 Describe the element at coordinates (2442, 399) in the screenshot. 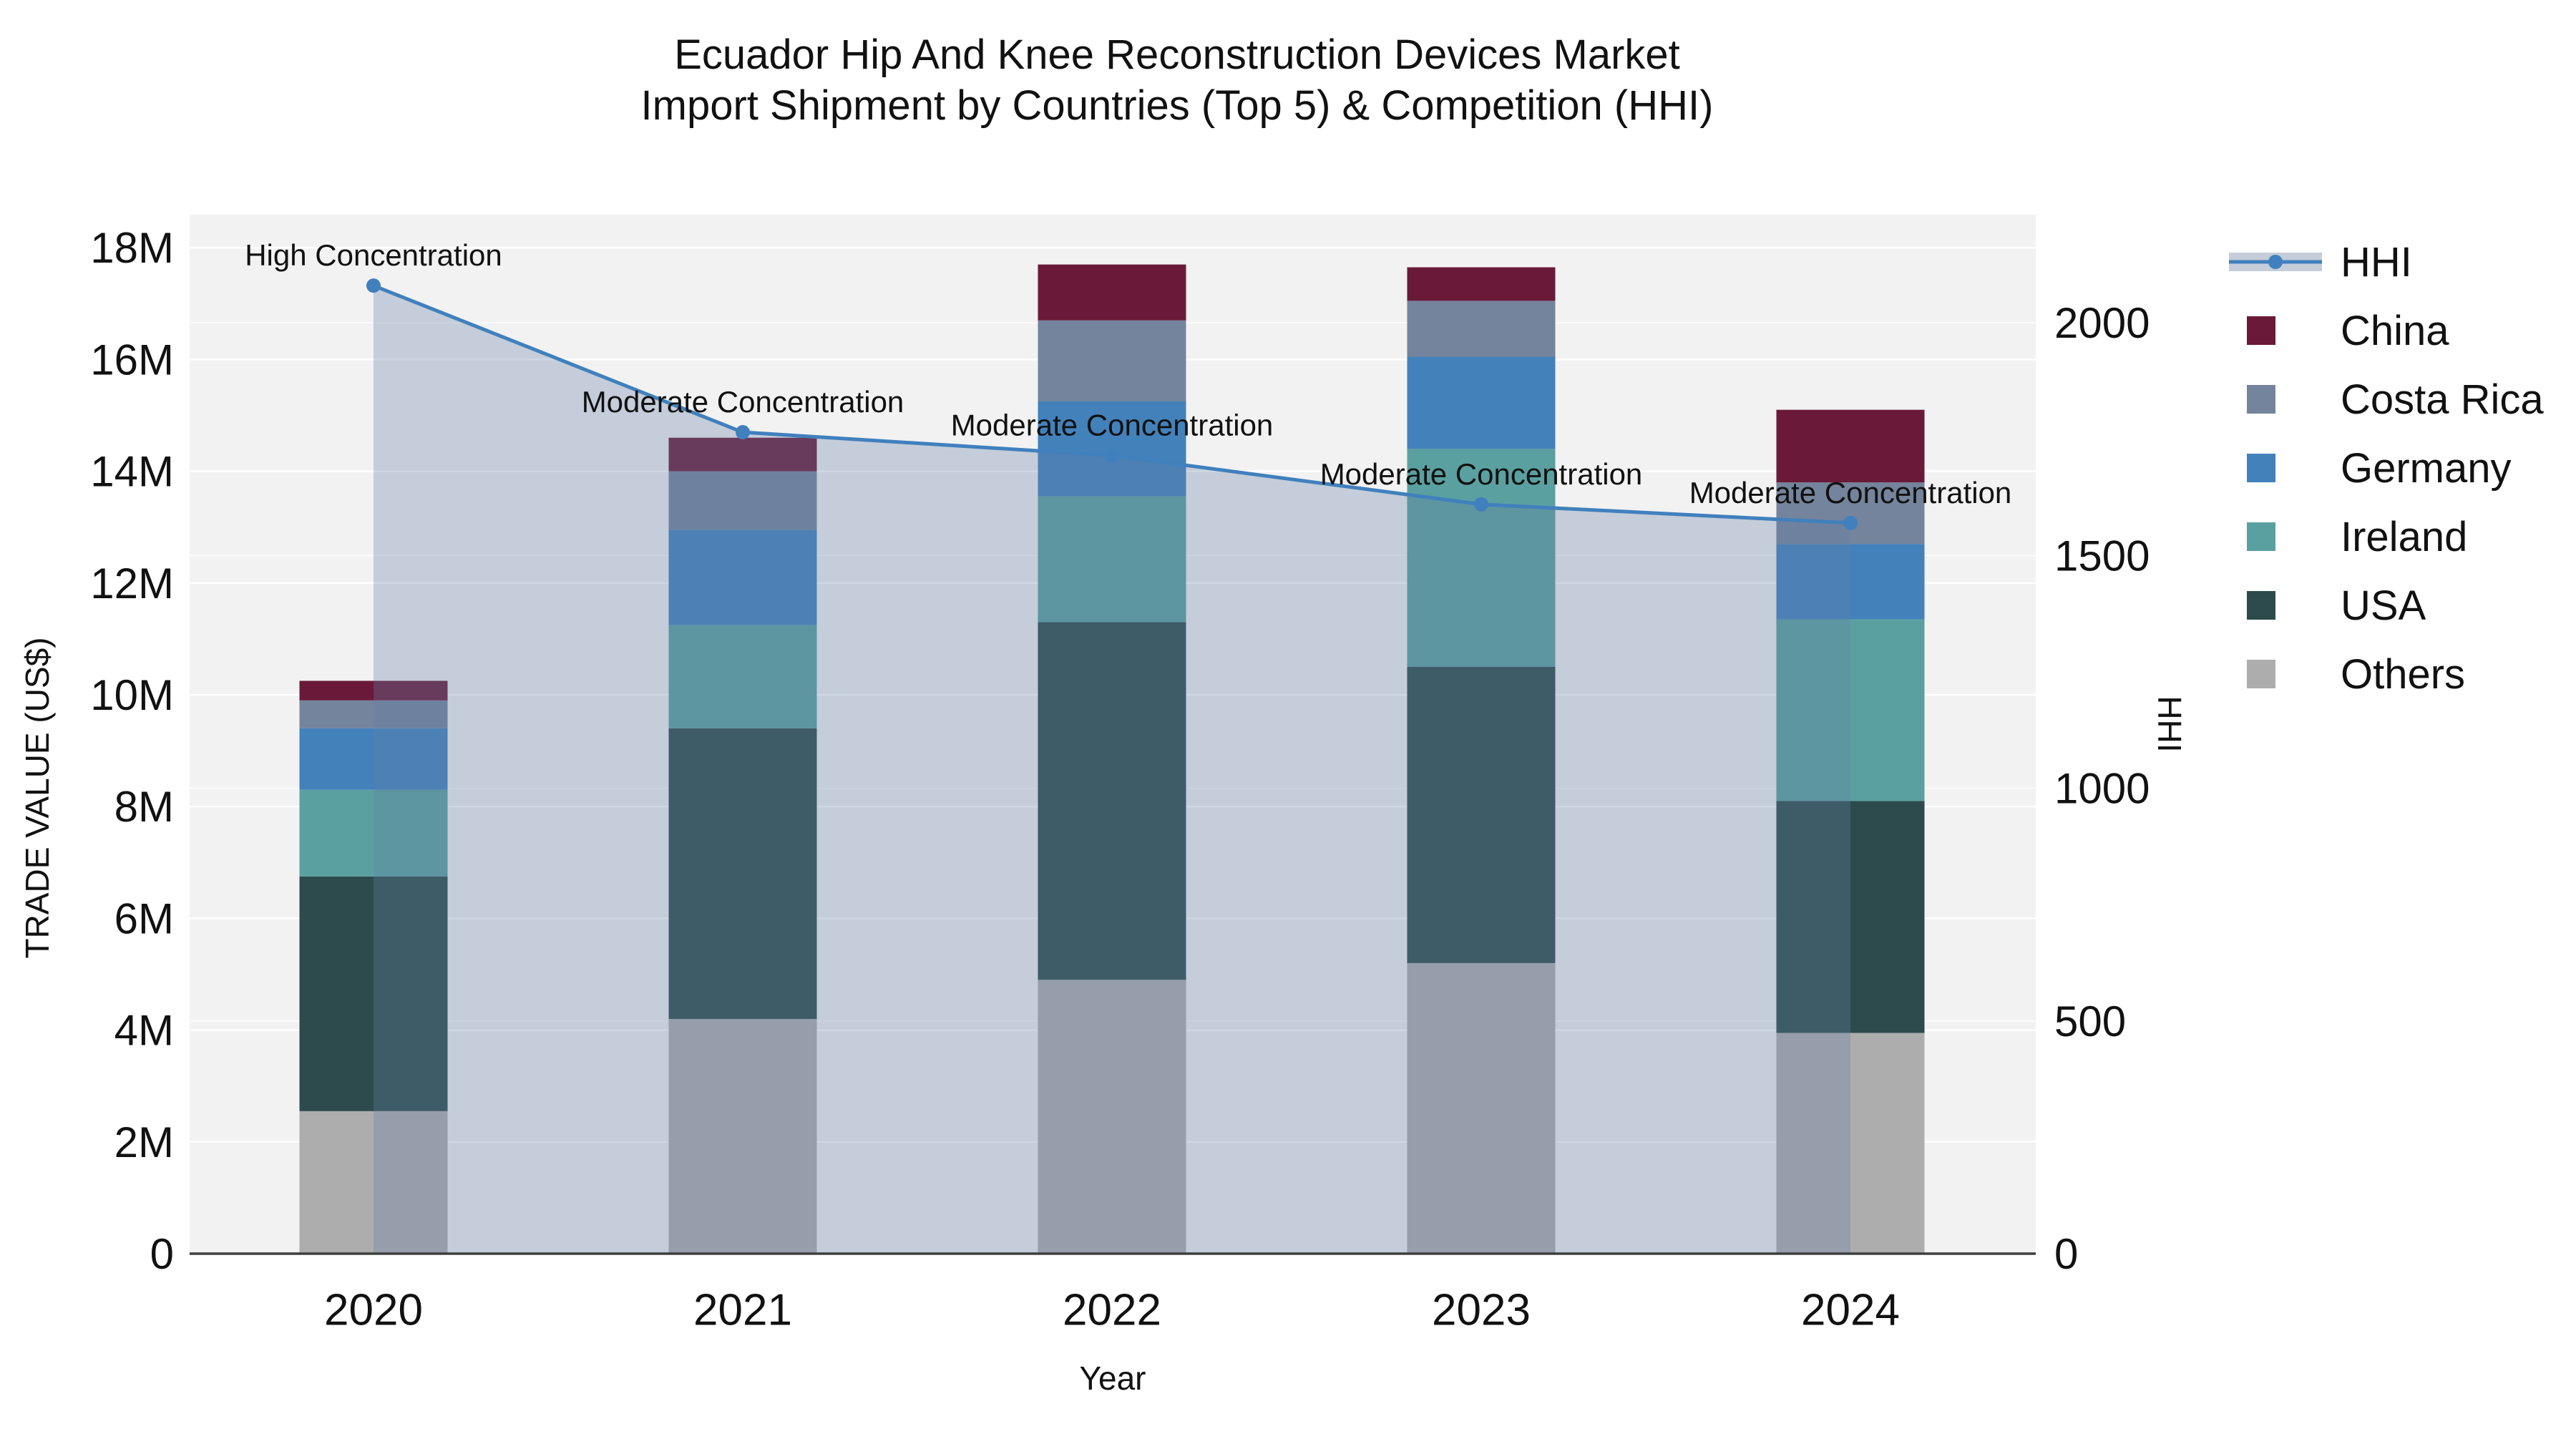

I see `legend-label: Costa Rica` at that location.